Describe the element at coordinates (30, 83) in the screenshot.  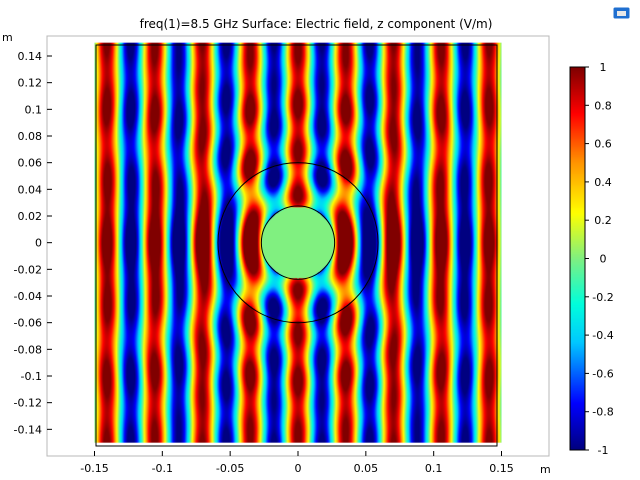
I see `y-tick-label: 0.12` at that location.